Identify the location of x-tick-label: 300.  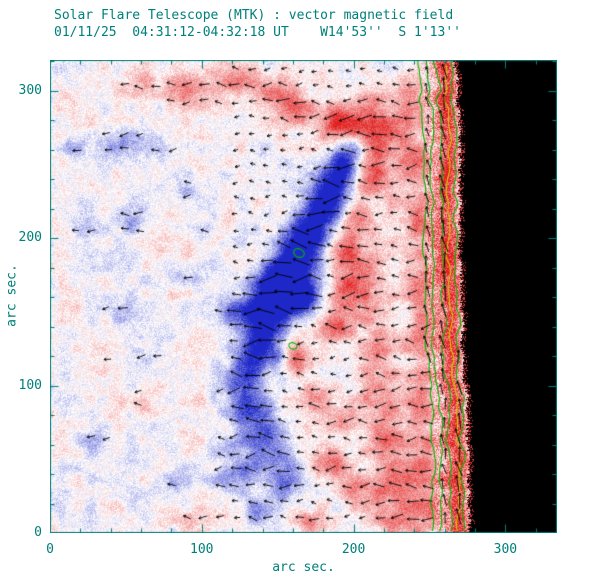
(505, 549).